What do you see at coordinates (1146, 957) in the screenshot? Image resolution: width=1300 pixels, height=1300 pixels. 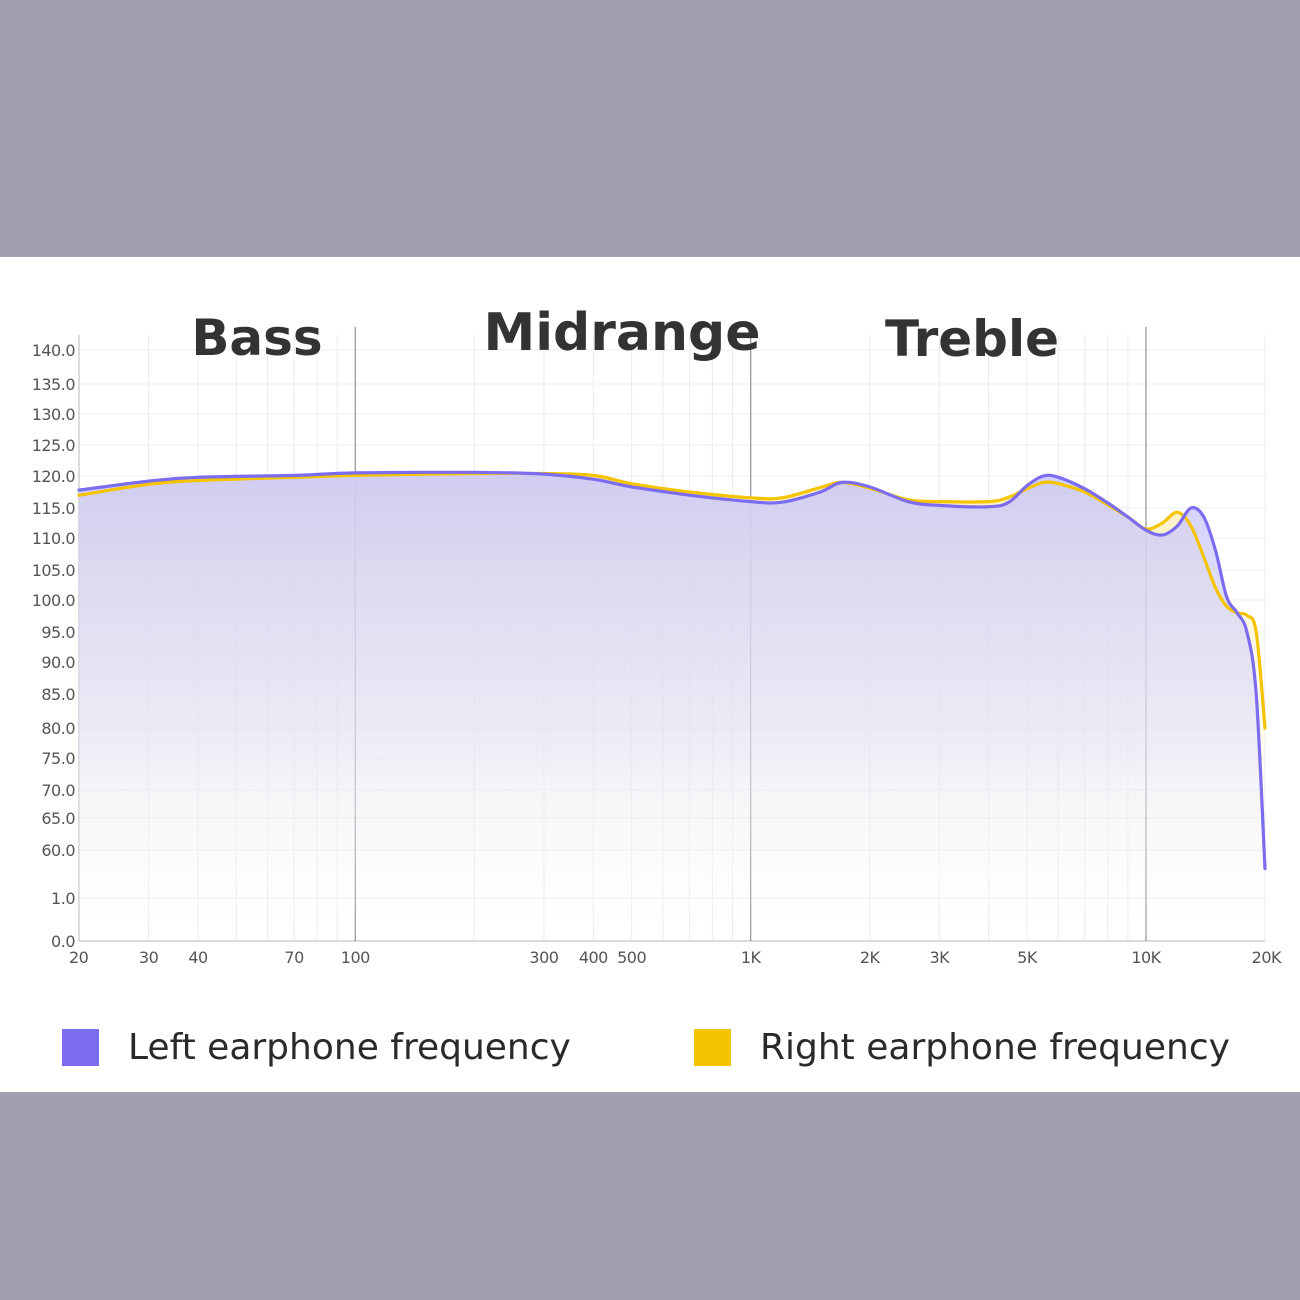 I see `x-tick-label: 10K` at bounding box center [1146, 957].